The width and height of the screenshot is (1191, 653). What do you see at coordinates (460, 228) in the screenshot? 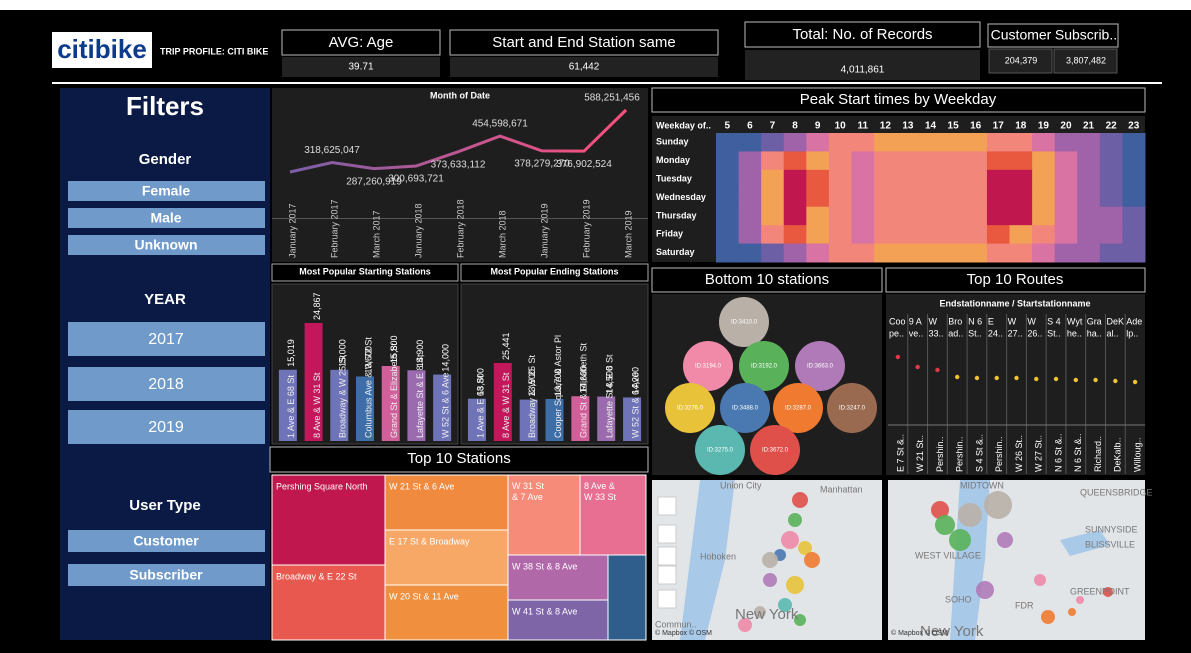
I see `x-tick-label: February 2018` at bounding box center [460, 228].